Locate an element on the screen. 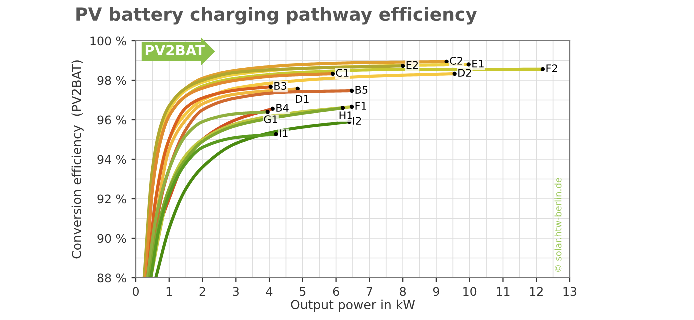 The width and height of the screenshot is (694, 320). y-tick-label: 100 % is located at coordinates (108, 41).